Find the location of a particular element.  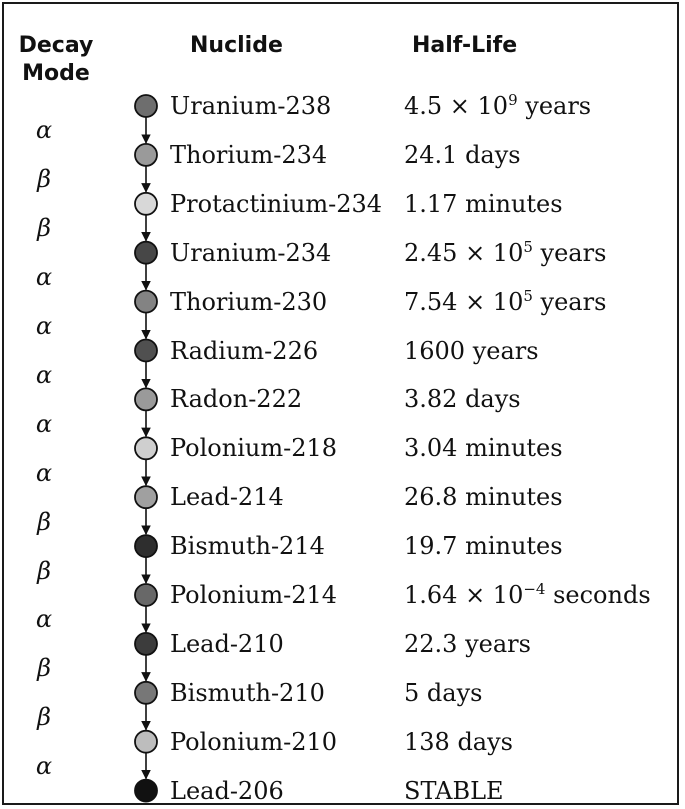

half-life-base: 22.3 years is located at coordinates (467, 643).